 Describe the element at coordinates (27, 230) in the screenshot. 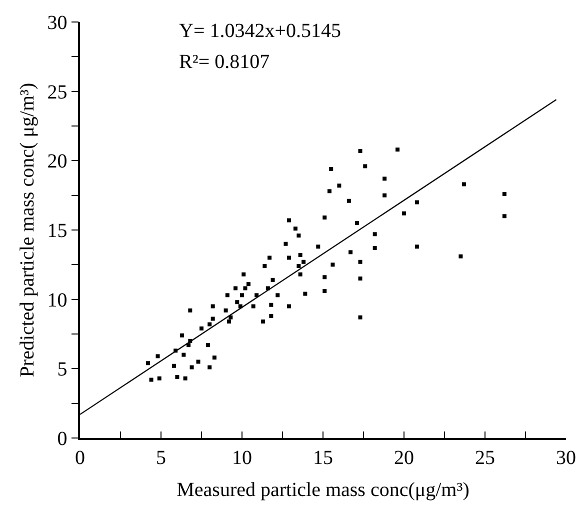

I see `y-axis-title: Predicted particle mass conc( μg/m³)` at that location.